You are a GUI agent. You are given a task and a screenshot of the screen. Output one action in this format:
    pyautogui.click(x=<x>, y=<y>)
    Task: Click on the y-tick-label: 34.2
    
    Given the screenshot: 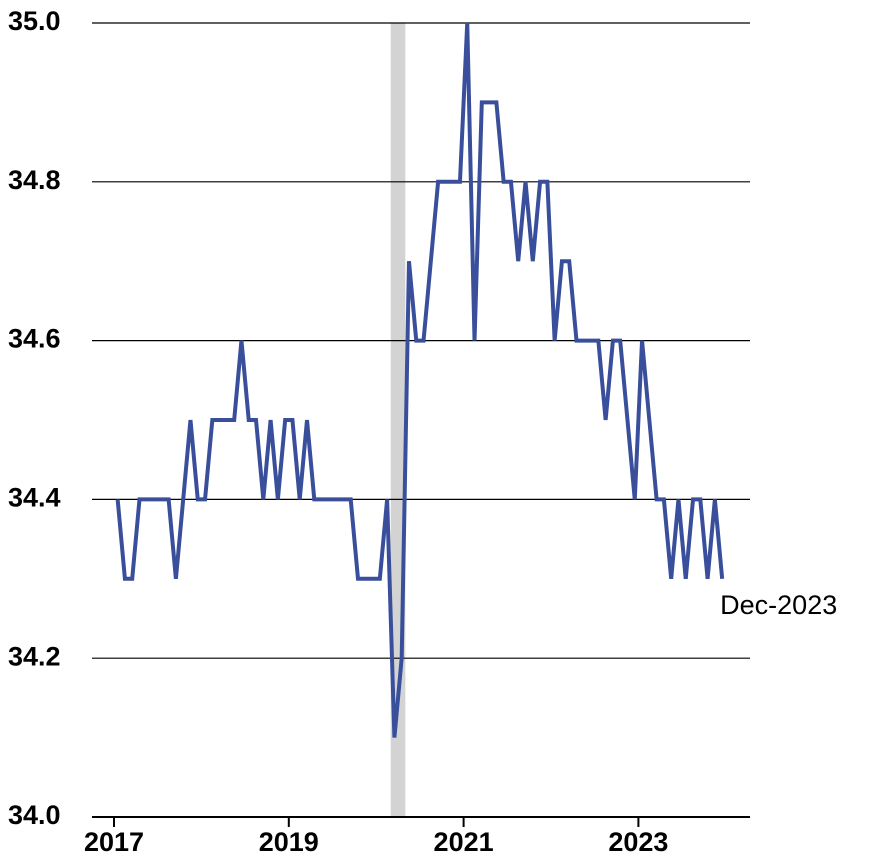 What is the action you would take?
    pyautogui.click(x=34, y=656)
    